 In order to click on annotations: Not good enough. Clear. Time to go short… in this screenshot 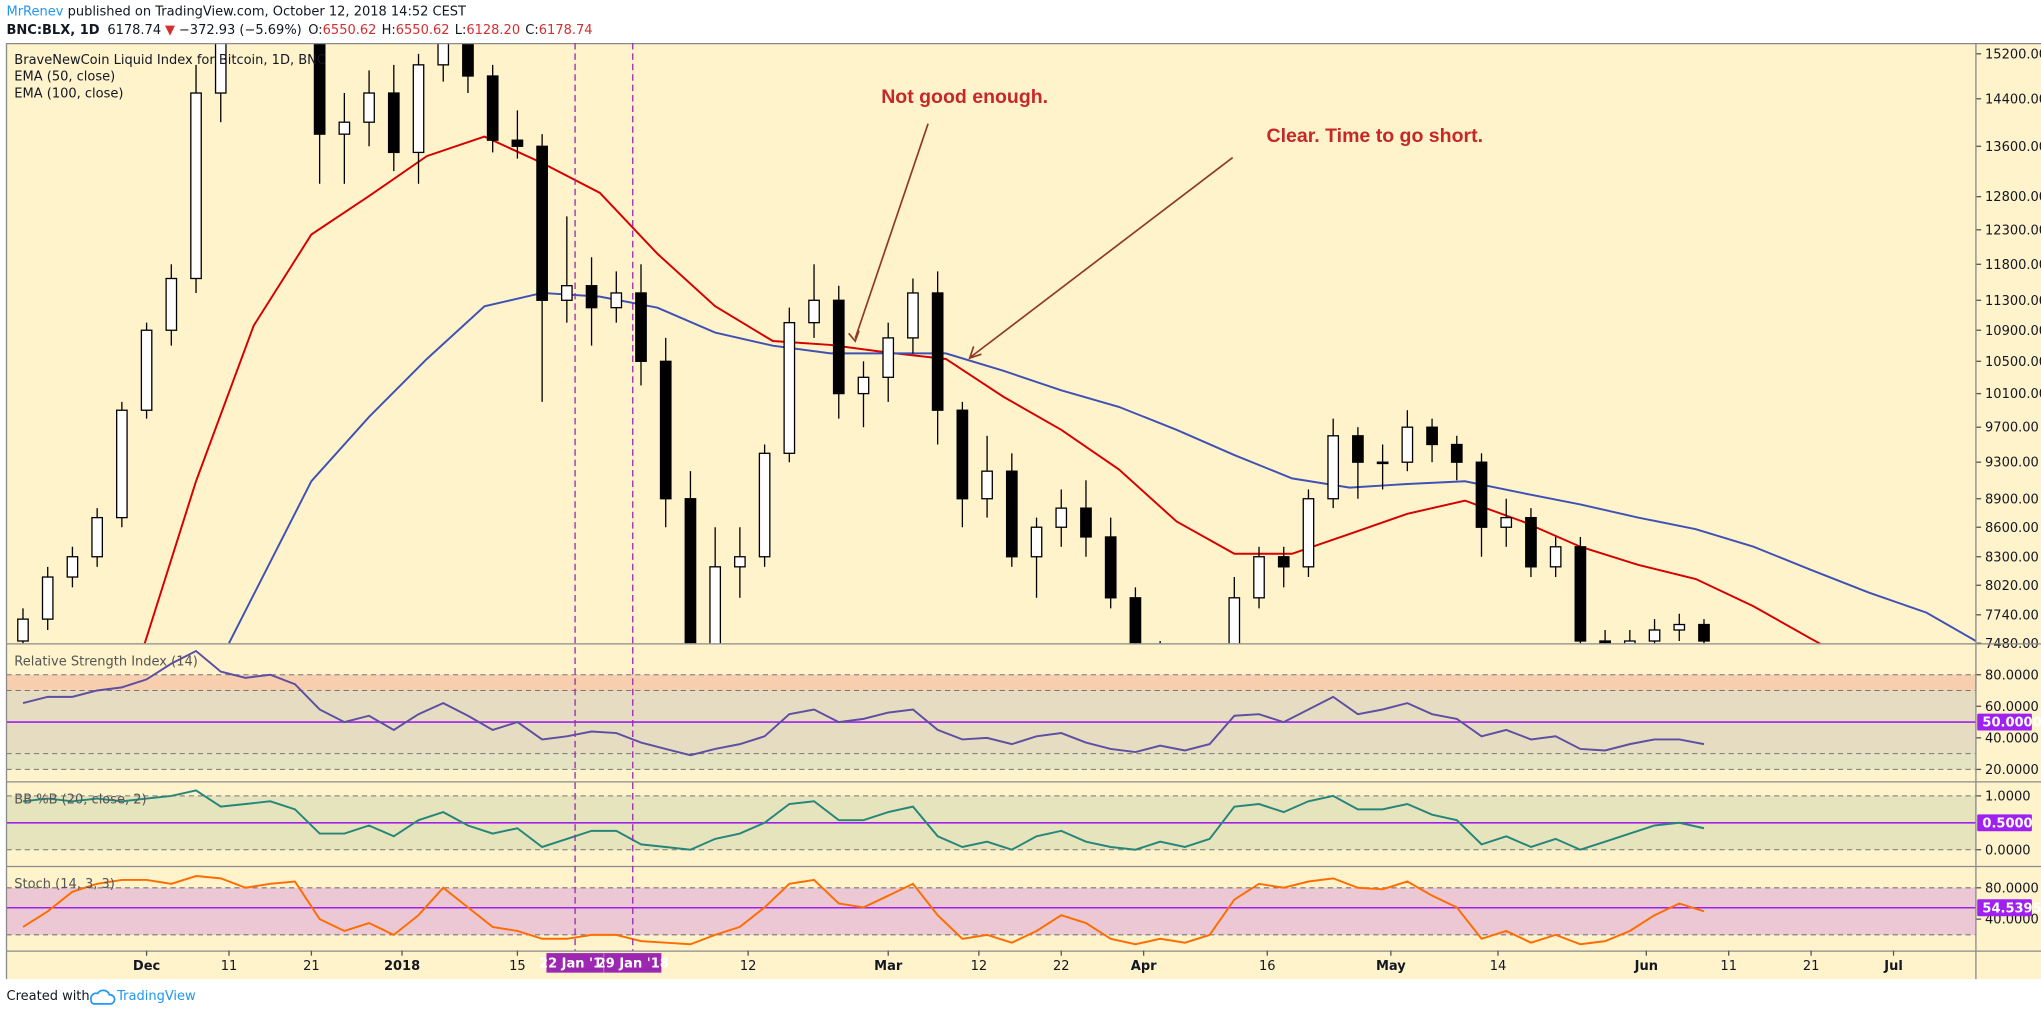, I will do `click(1165, 223)`.